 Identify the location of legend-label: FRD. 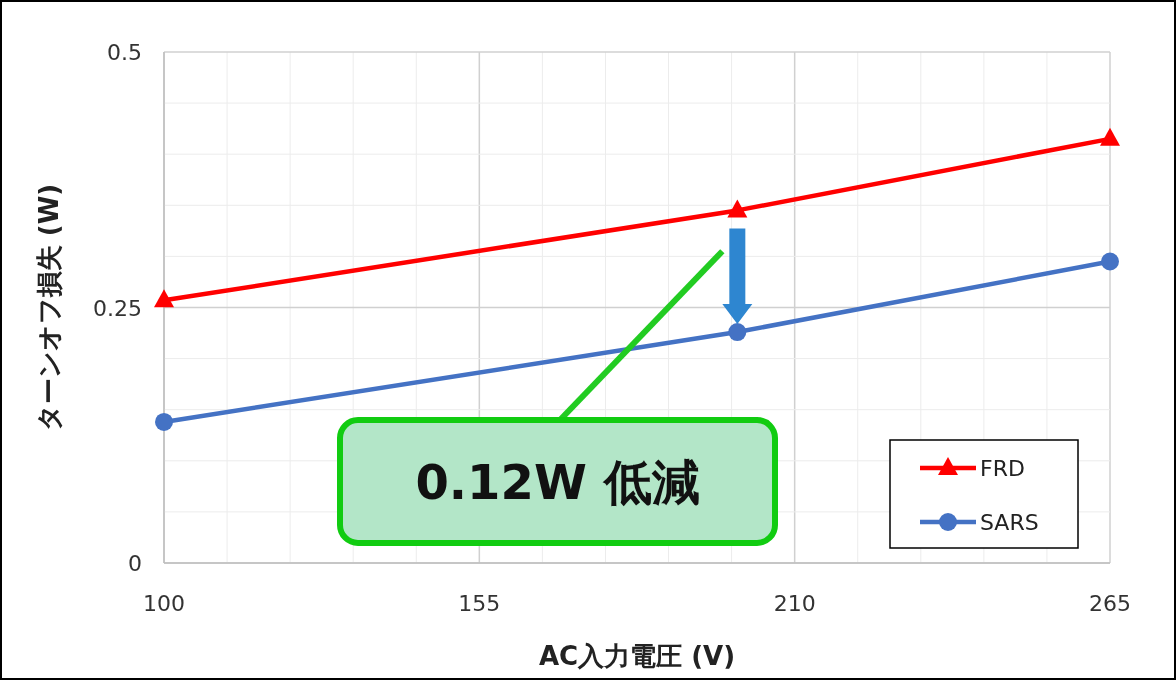
(1002, 468).